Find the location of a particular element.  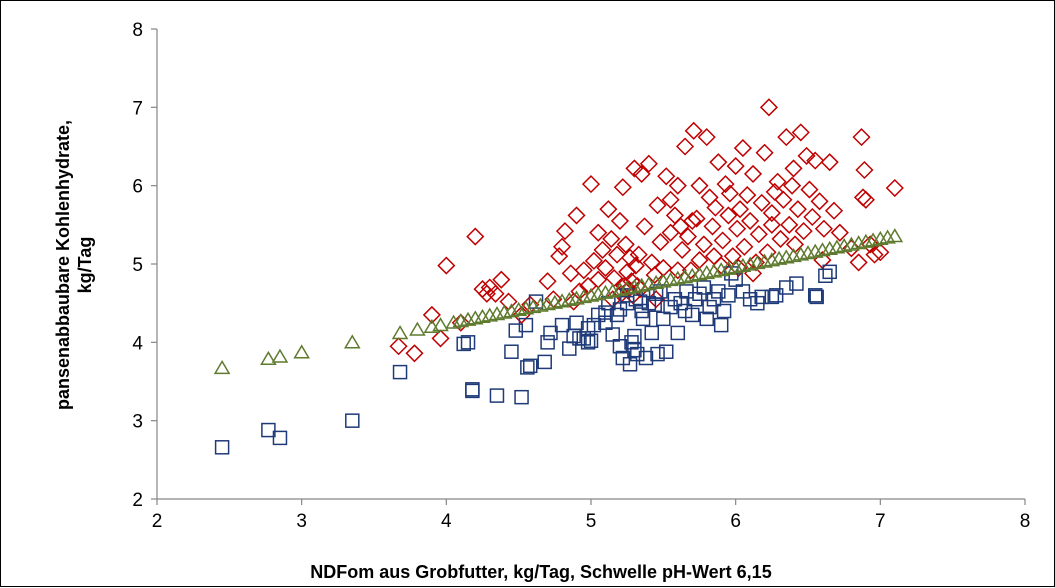

y-tick-label: 7 is located at coordinates (137, 108).